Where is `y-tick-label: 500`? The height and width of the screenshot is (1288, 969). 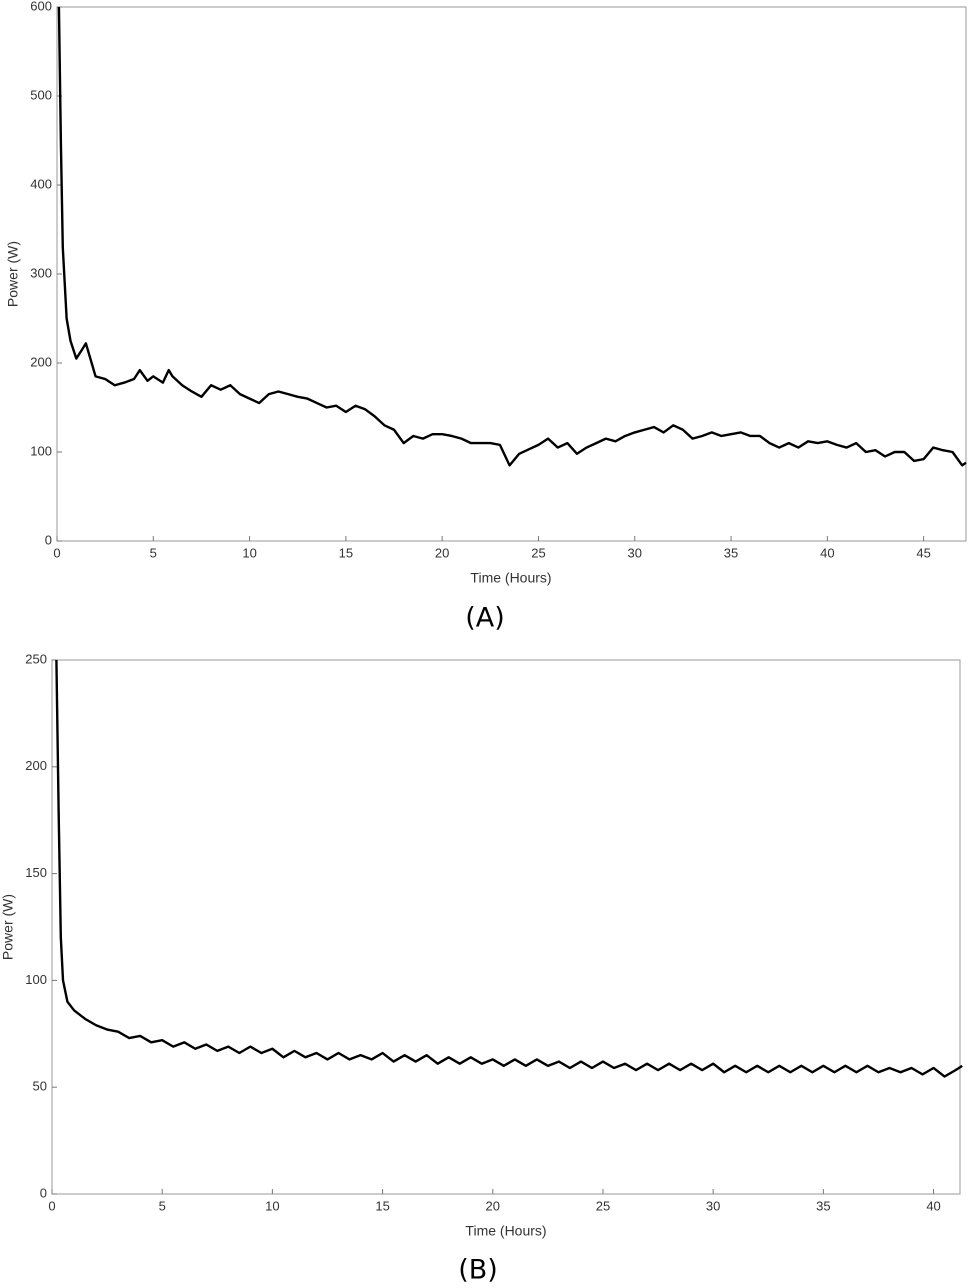
y-tick-label: 500 is located at coordinates (41, 94).